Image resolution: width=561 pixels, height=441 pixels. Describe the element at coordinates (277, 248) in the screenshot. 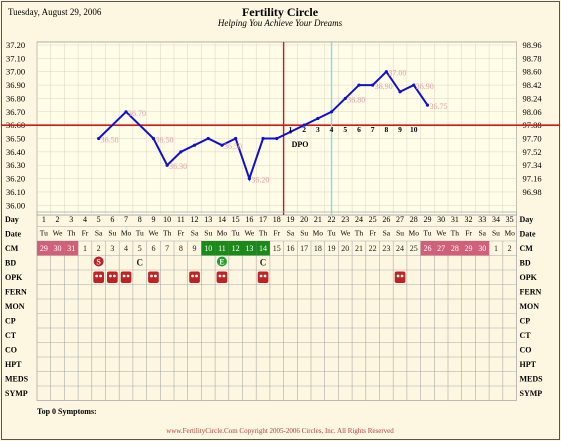

I see `date-number: 15` at that location.